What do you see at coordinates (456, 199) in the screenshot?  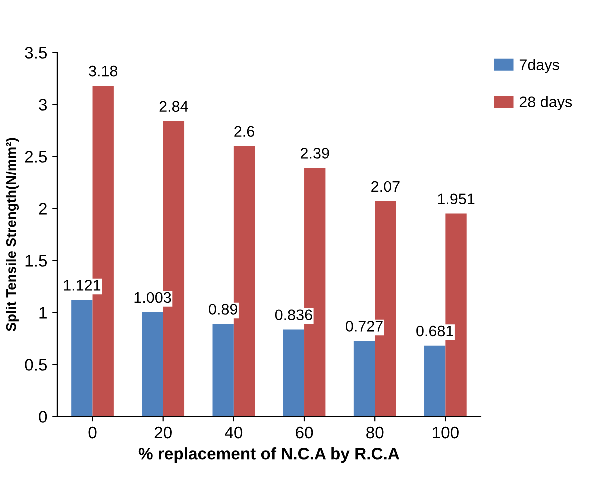 I see `data-label: 1.951` at bounding box center [456, 199].